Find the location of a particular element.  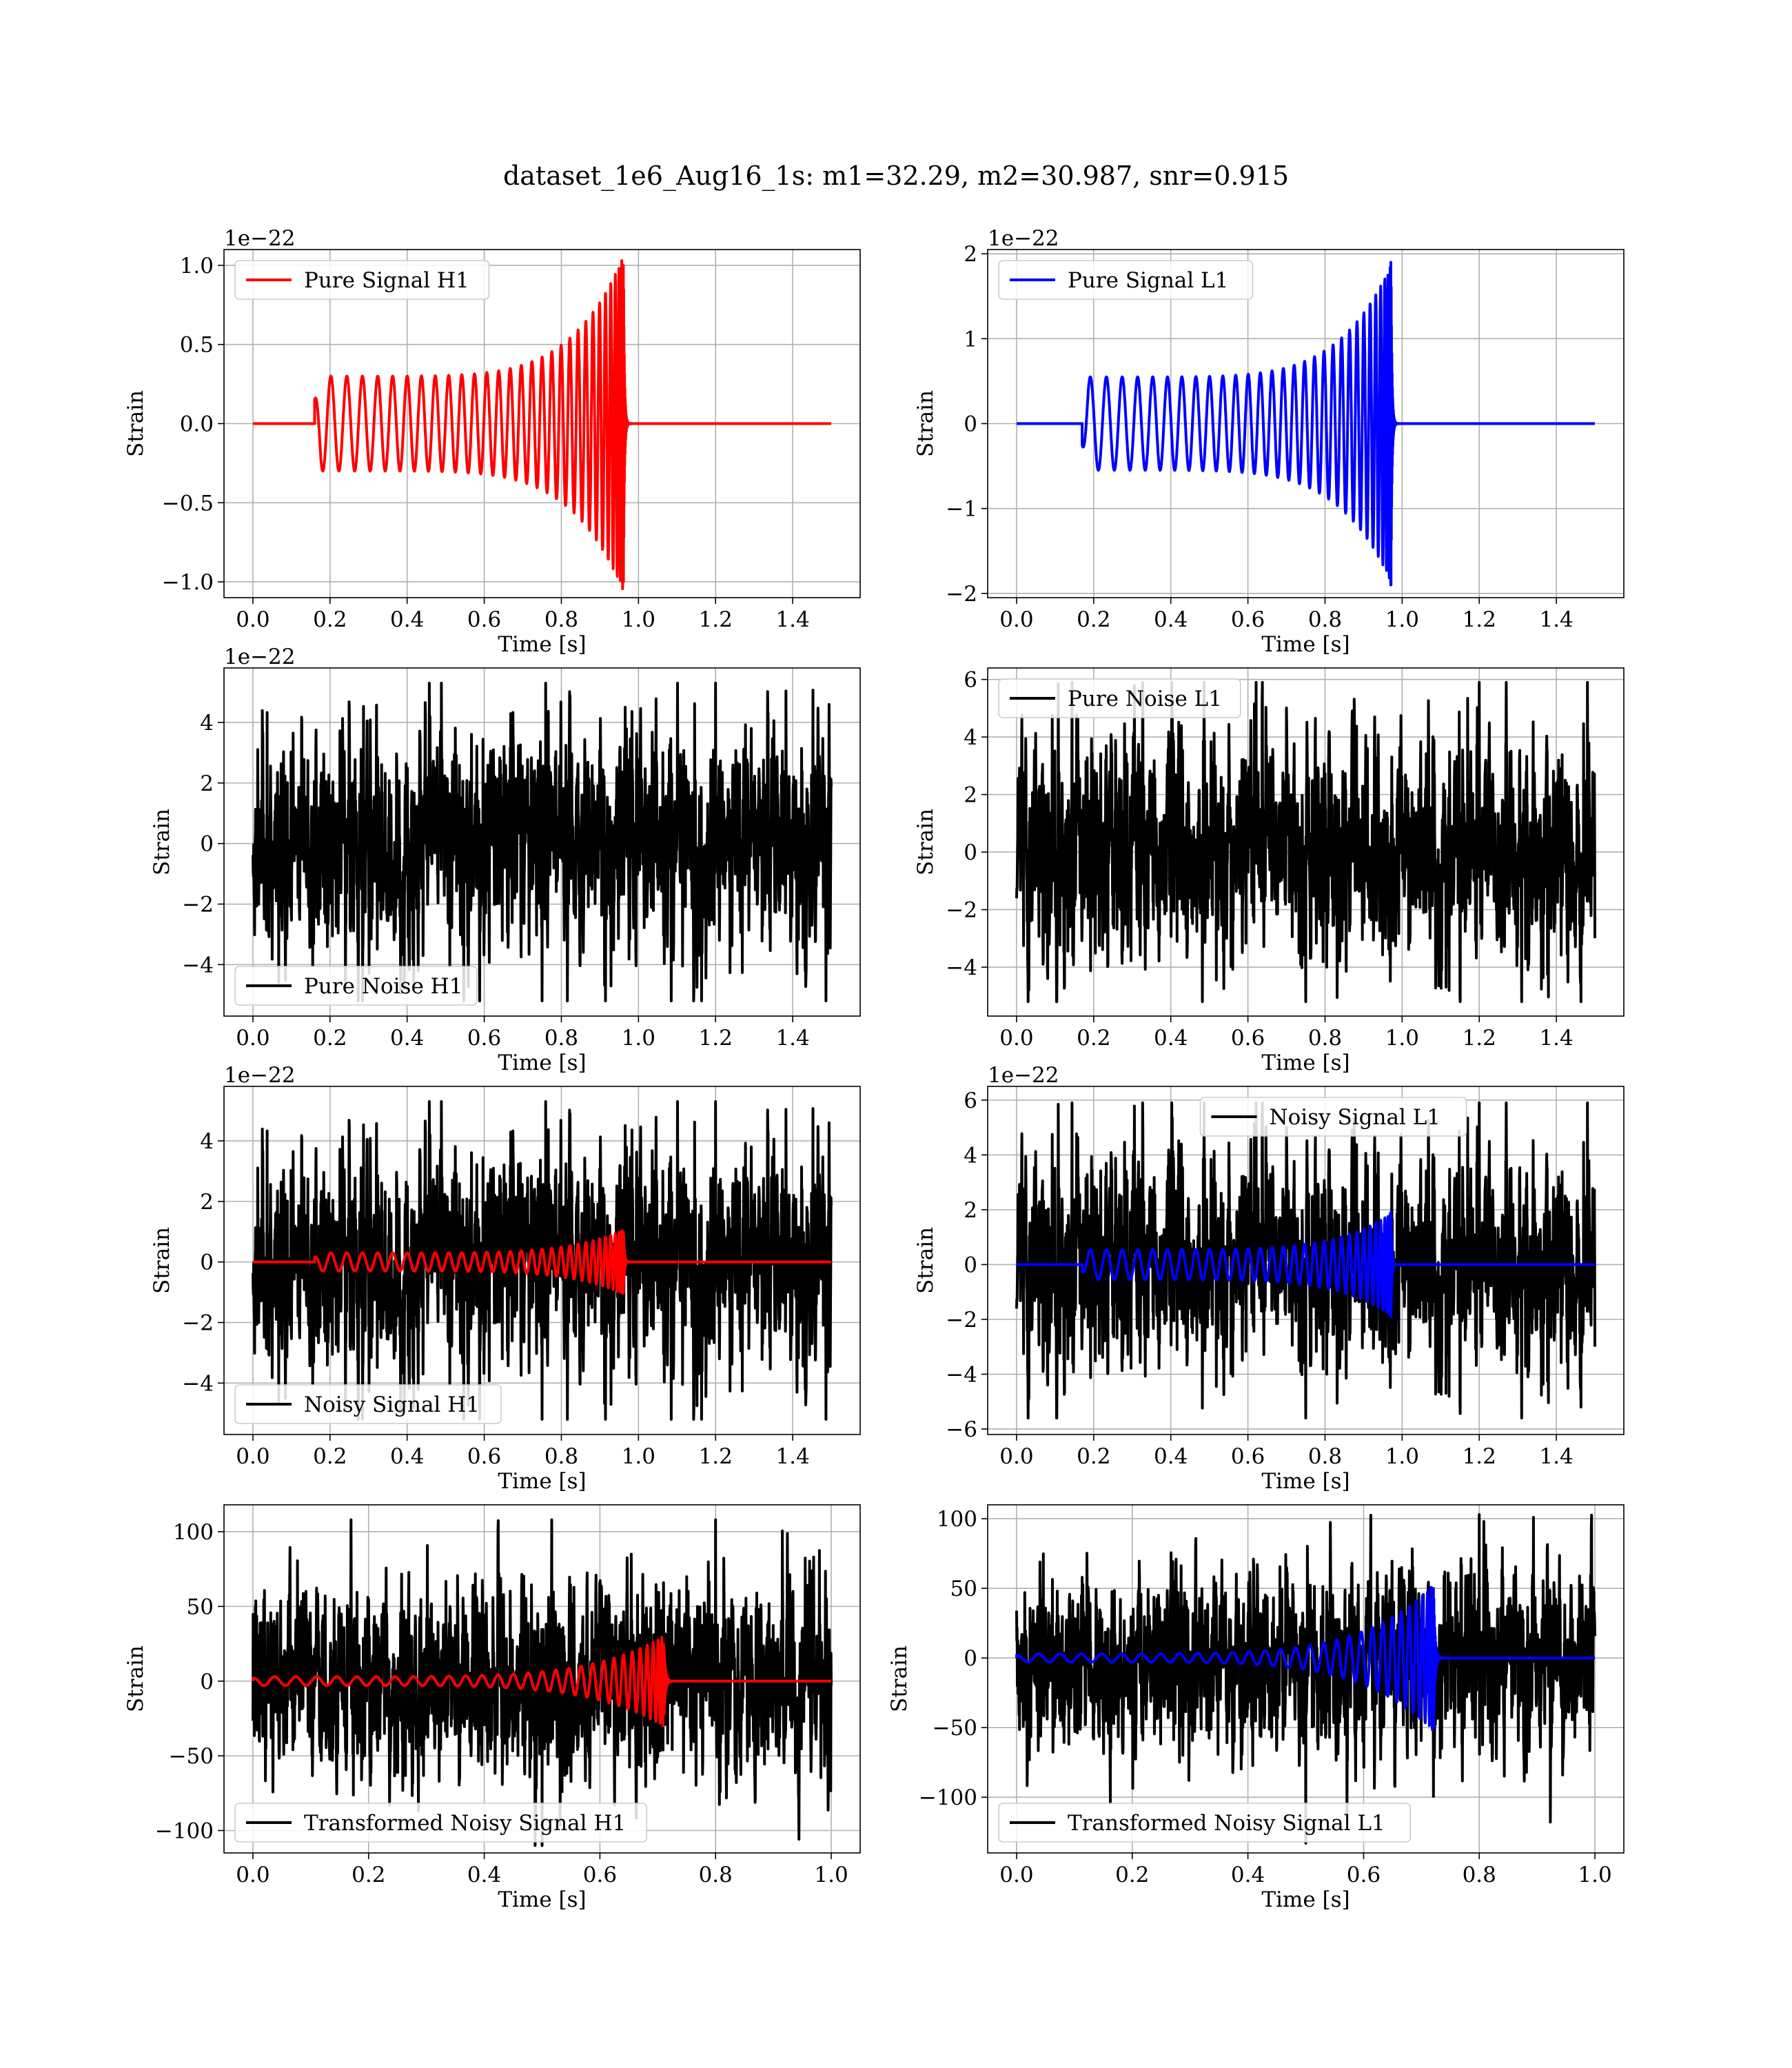

legend: Noisy Signal L1 is located at coordinates (1333, 1117).